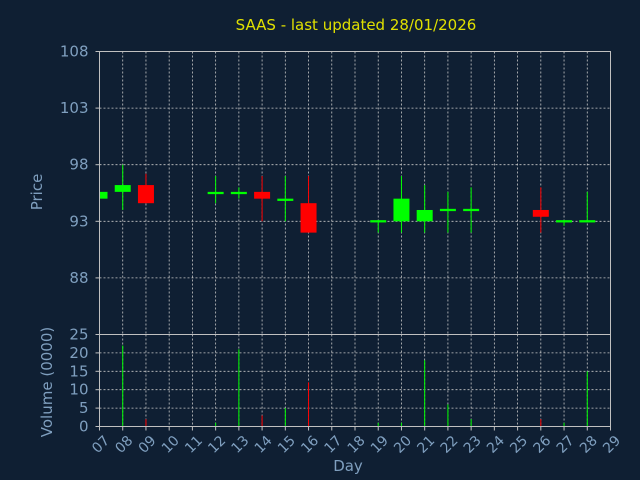  Describe the element at coordinates (217, 445) in the screenshot. I see `x-tick-label: 12` at that location.